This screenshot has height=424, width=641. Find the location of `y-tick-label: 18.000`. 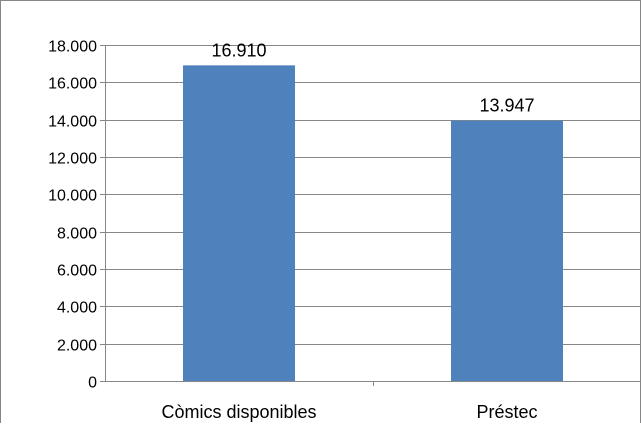

y-tick-label: 18.000 is located at coordinates (72, 47).